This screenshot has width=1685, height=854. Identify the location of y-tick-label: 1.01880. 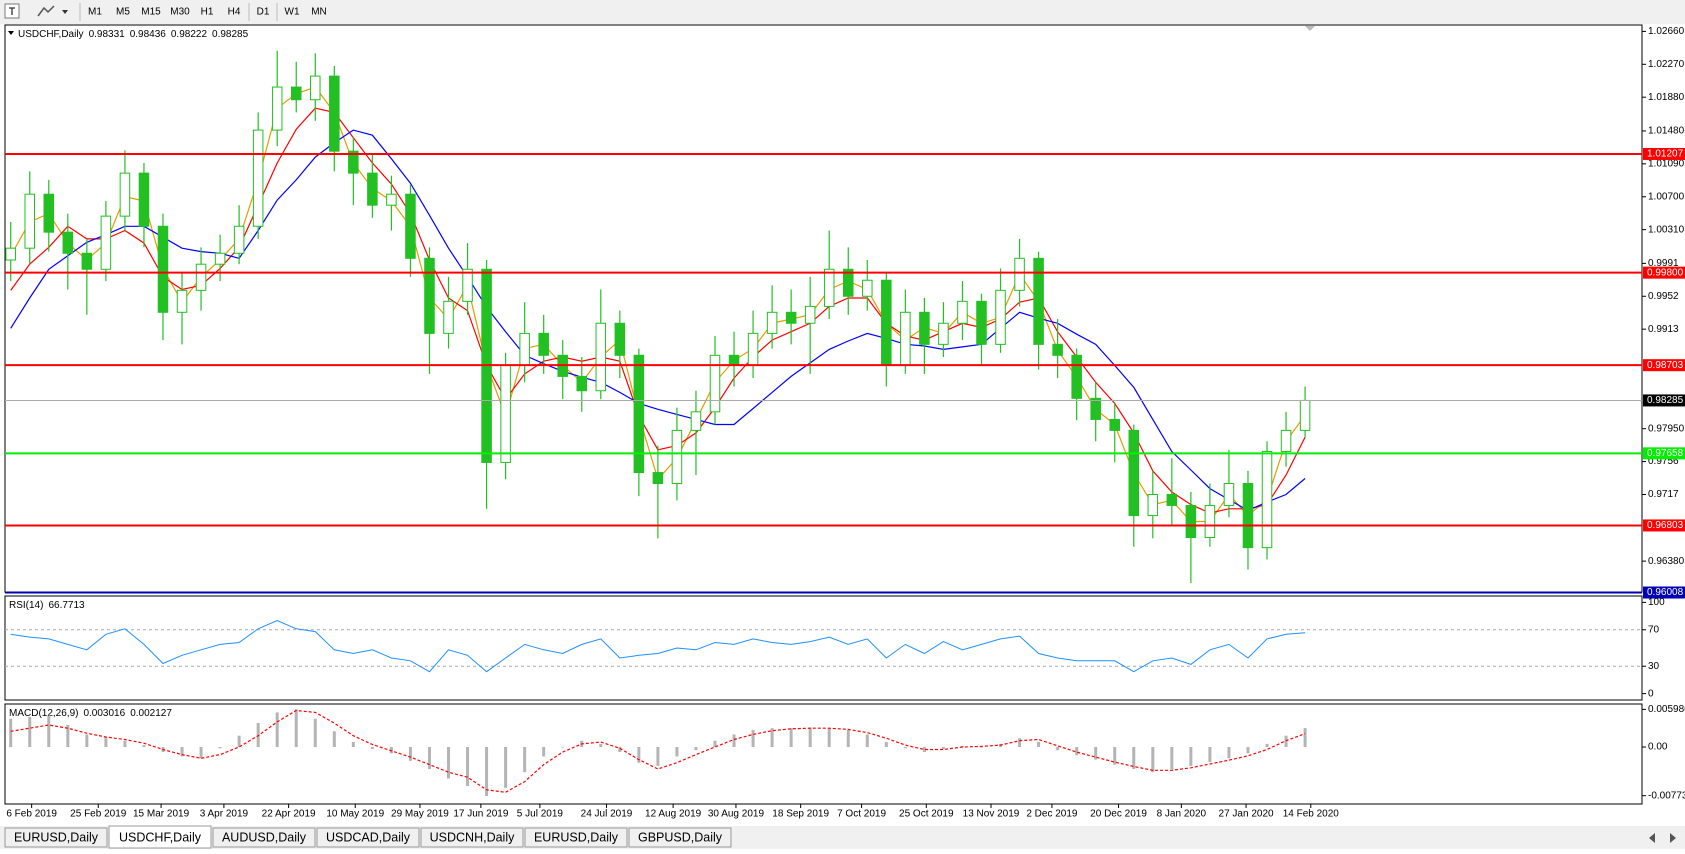
(1666, 97).